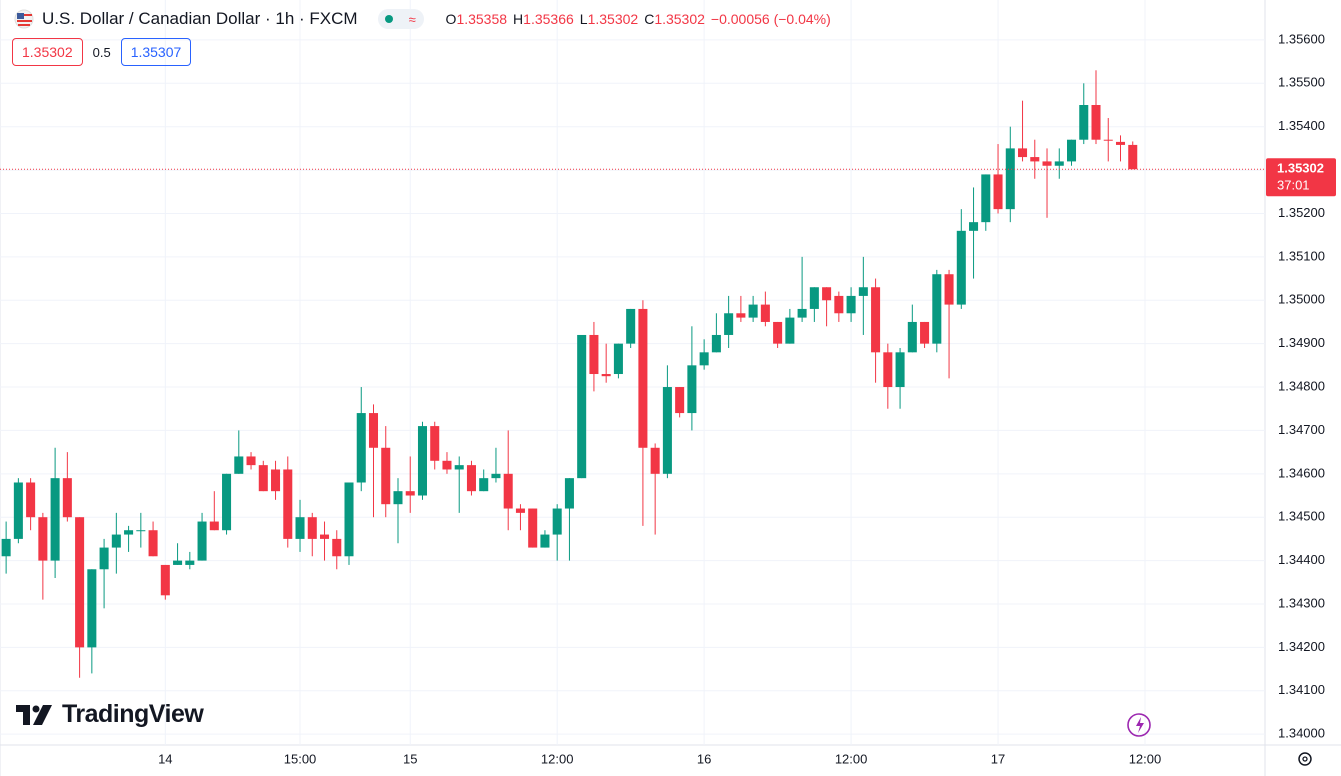  What do you see at coordinates (1301, 689) in the screenshot?
I see `y-tick-label: 1.34100` at bounding box center [1301, 689].